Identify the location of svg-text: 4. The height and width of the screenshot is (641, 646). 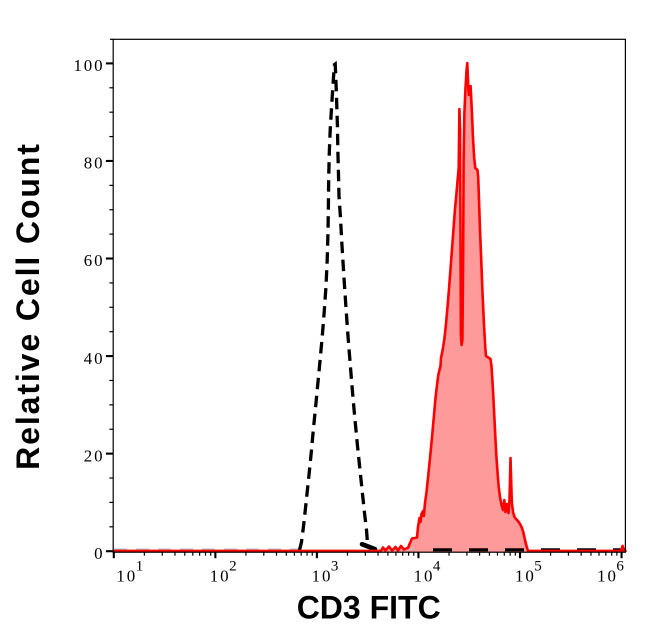
(437, 566).